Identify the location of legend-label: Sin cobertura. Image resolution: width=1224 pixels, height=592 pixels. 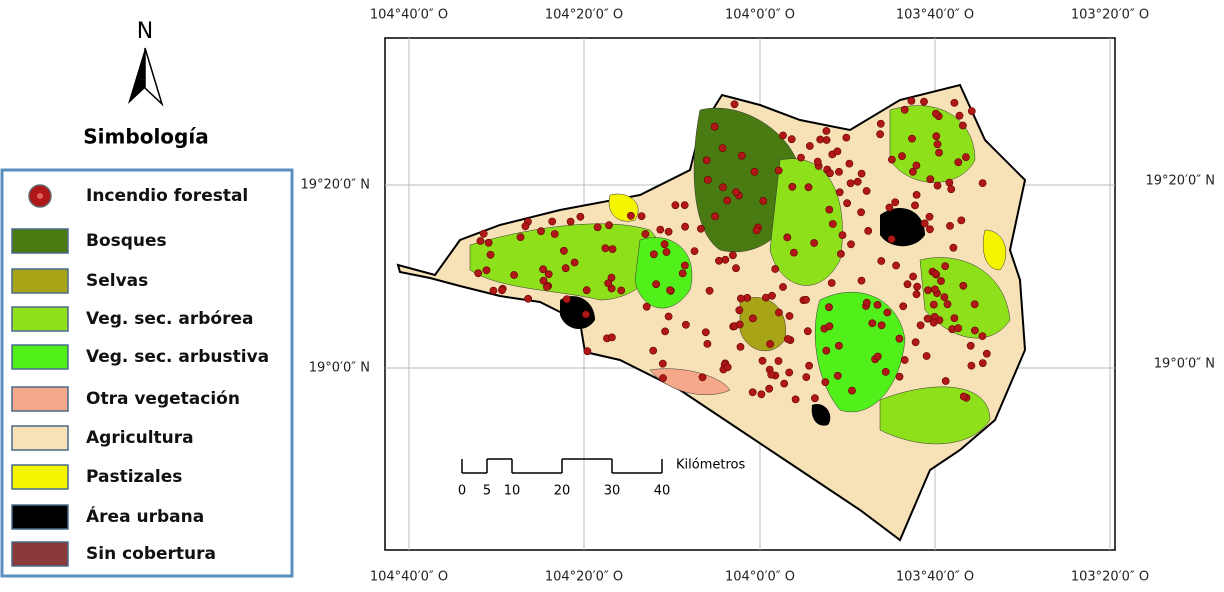
(151, 554).